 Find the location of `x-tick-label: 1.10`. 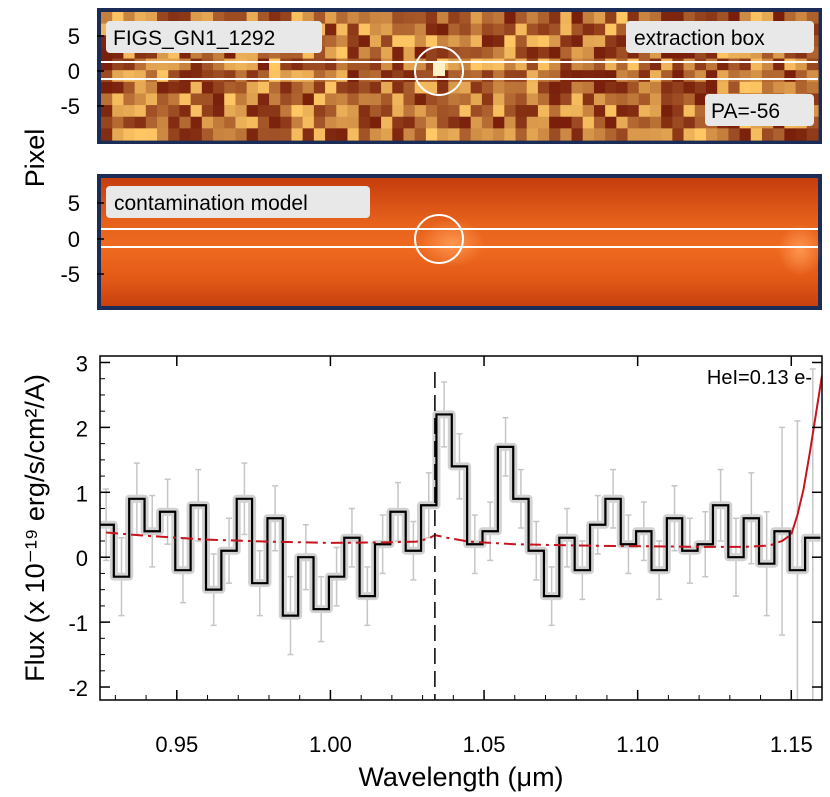

x-tick-label: 1.10 is located at coordinates (637, 744).